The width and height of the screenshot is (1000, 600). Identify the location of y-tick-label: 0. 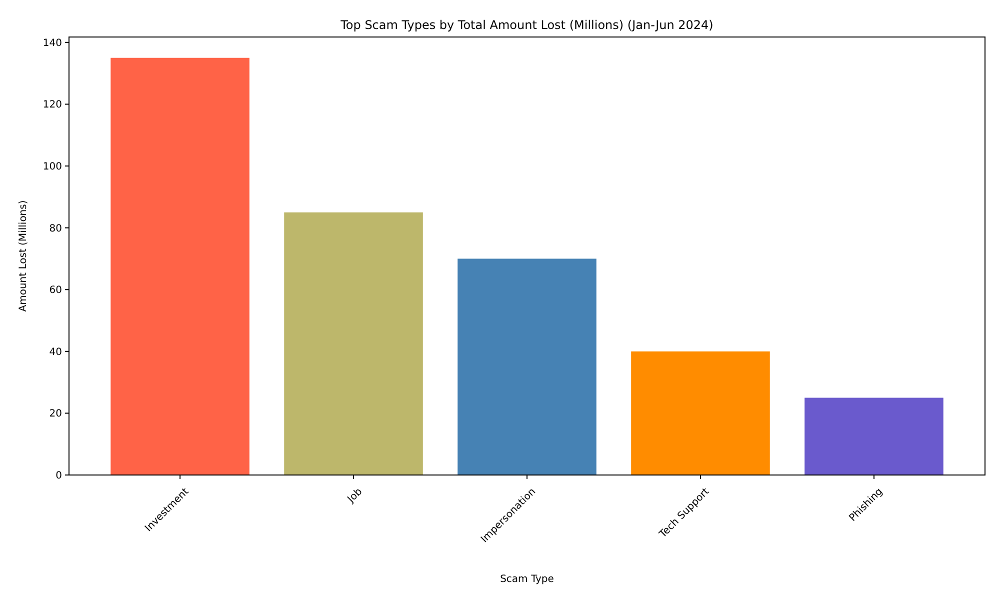
(59, 476).